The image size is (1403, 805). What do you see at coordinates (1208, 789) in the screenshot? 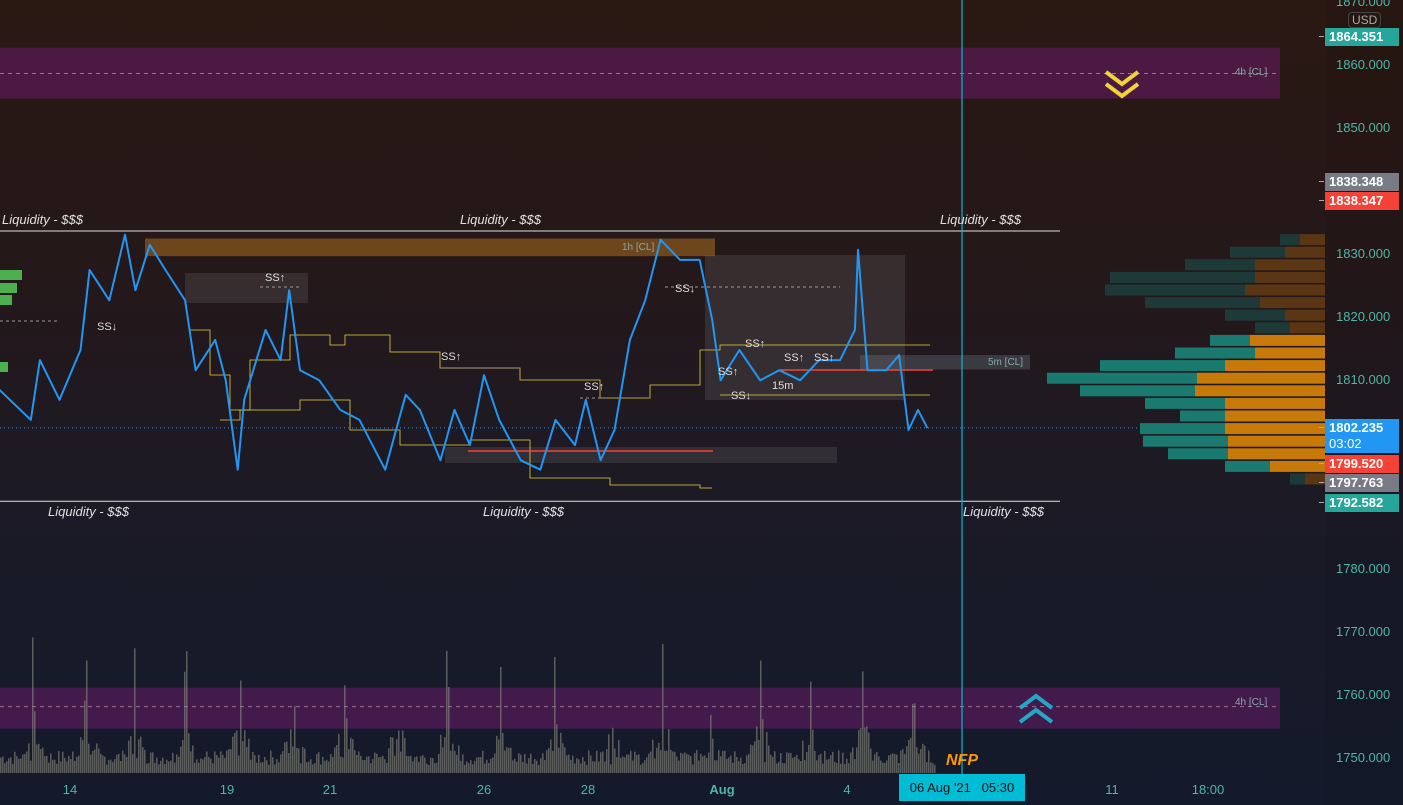
I see `x-tick-label: 18:00` at bounding box center [1208, 789].